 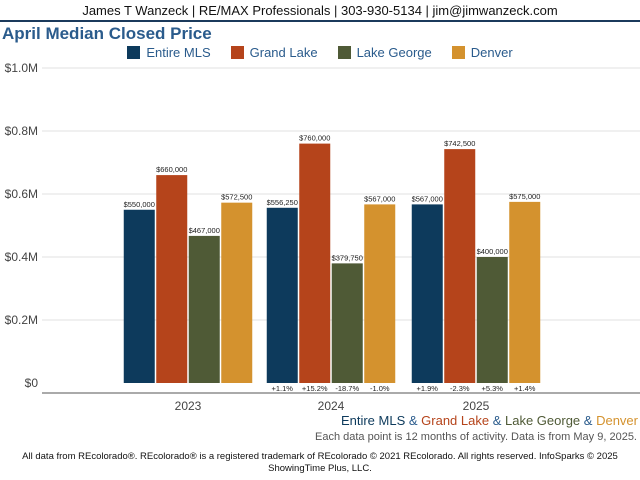 I want to click on change-label: +5.3%, so click(x=493, y=388).